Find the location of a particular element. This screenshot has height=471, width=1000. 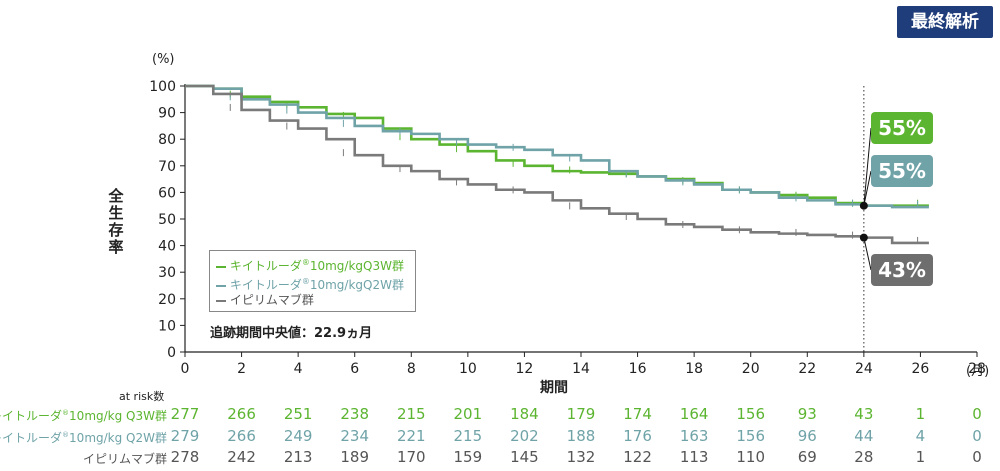

at-risk-count: 122 is located at coordinates (637, 457).